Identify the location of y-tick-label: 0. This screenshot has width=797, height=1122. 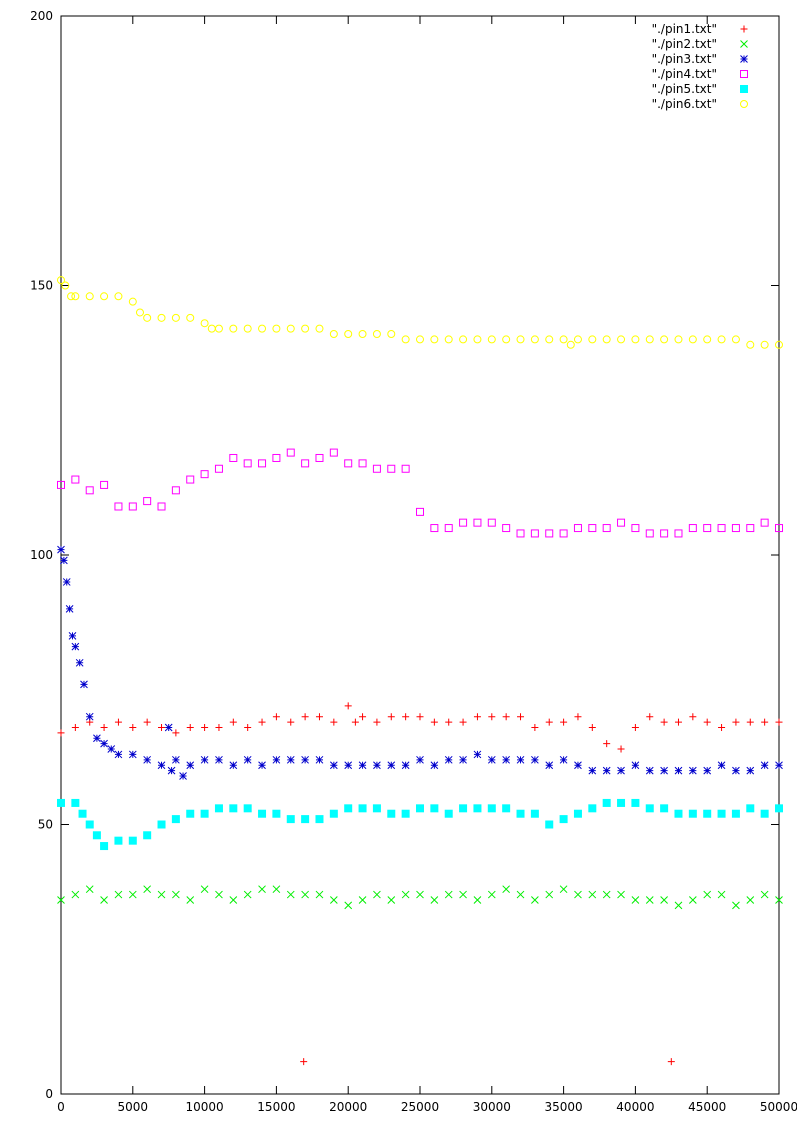
(49, 1094).